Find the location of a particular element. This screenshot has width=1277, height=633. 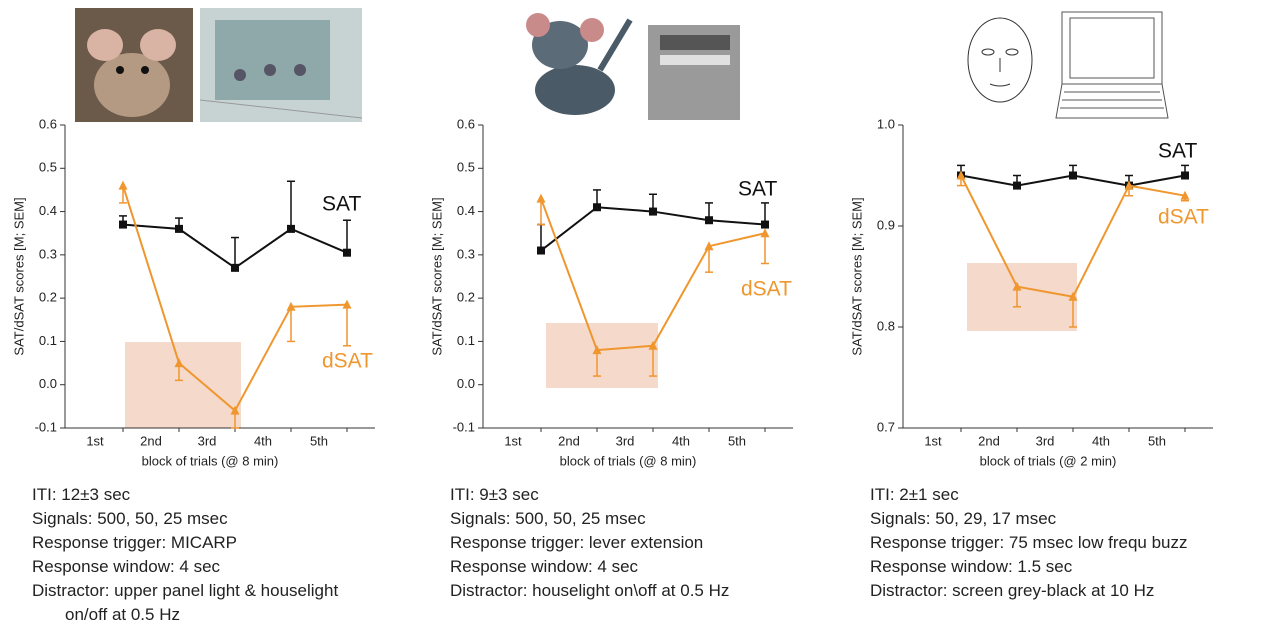

note-line: on/off at 0.5 Hz is located at coordinates (122, 614).